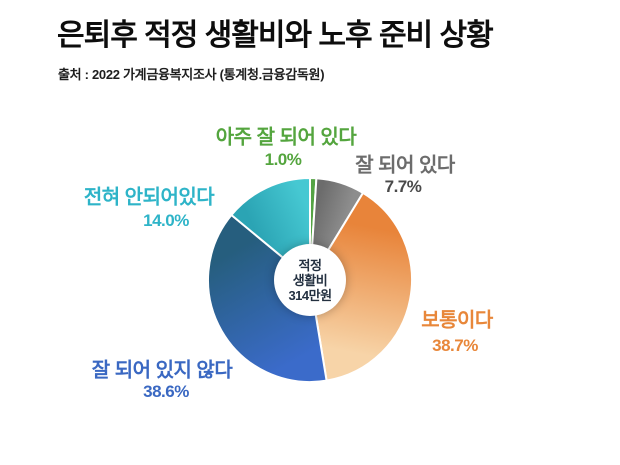 The height and width of the screenshot is (465, 620). What do you see at coordinates (405, 165) in the screenshot?
I see `label-well-prepared: 잘 되어 있다` at bounding box center [405, 165].